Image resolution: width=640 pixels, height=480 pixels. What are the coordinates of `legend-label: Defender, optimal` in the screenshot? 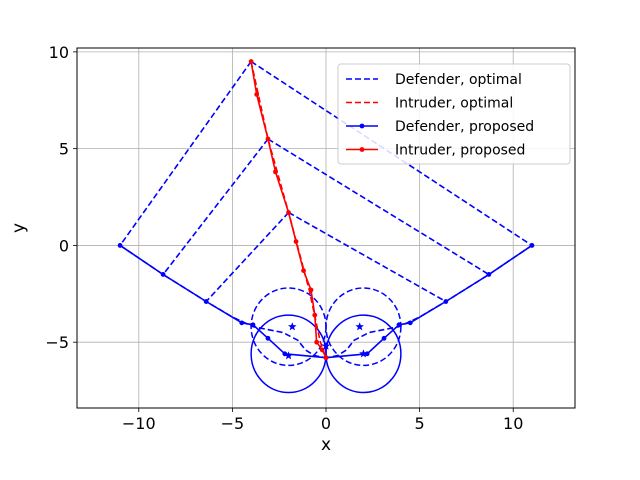 It's located at (458, 80).